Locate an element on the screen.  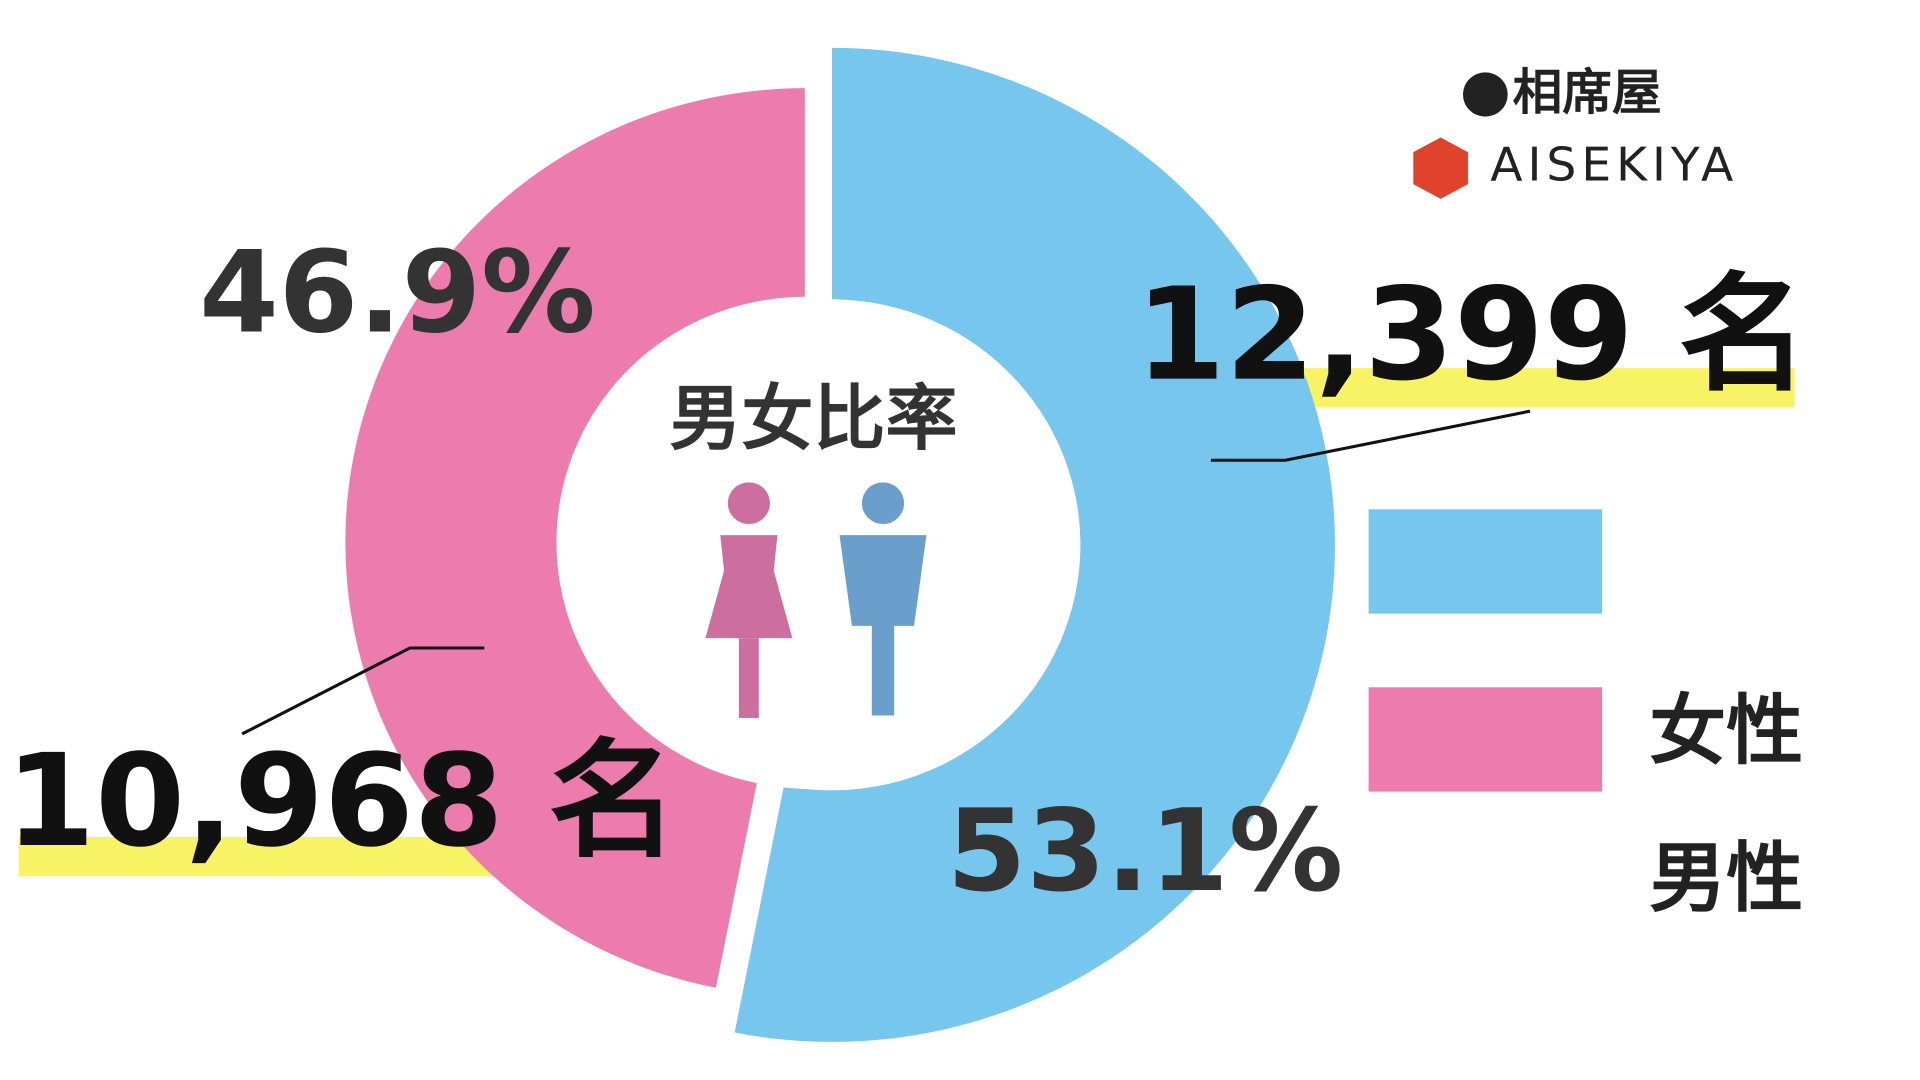
male-icon is located at coordinates (883, 599).